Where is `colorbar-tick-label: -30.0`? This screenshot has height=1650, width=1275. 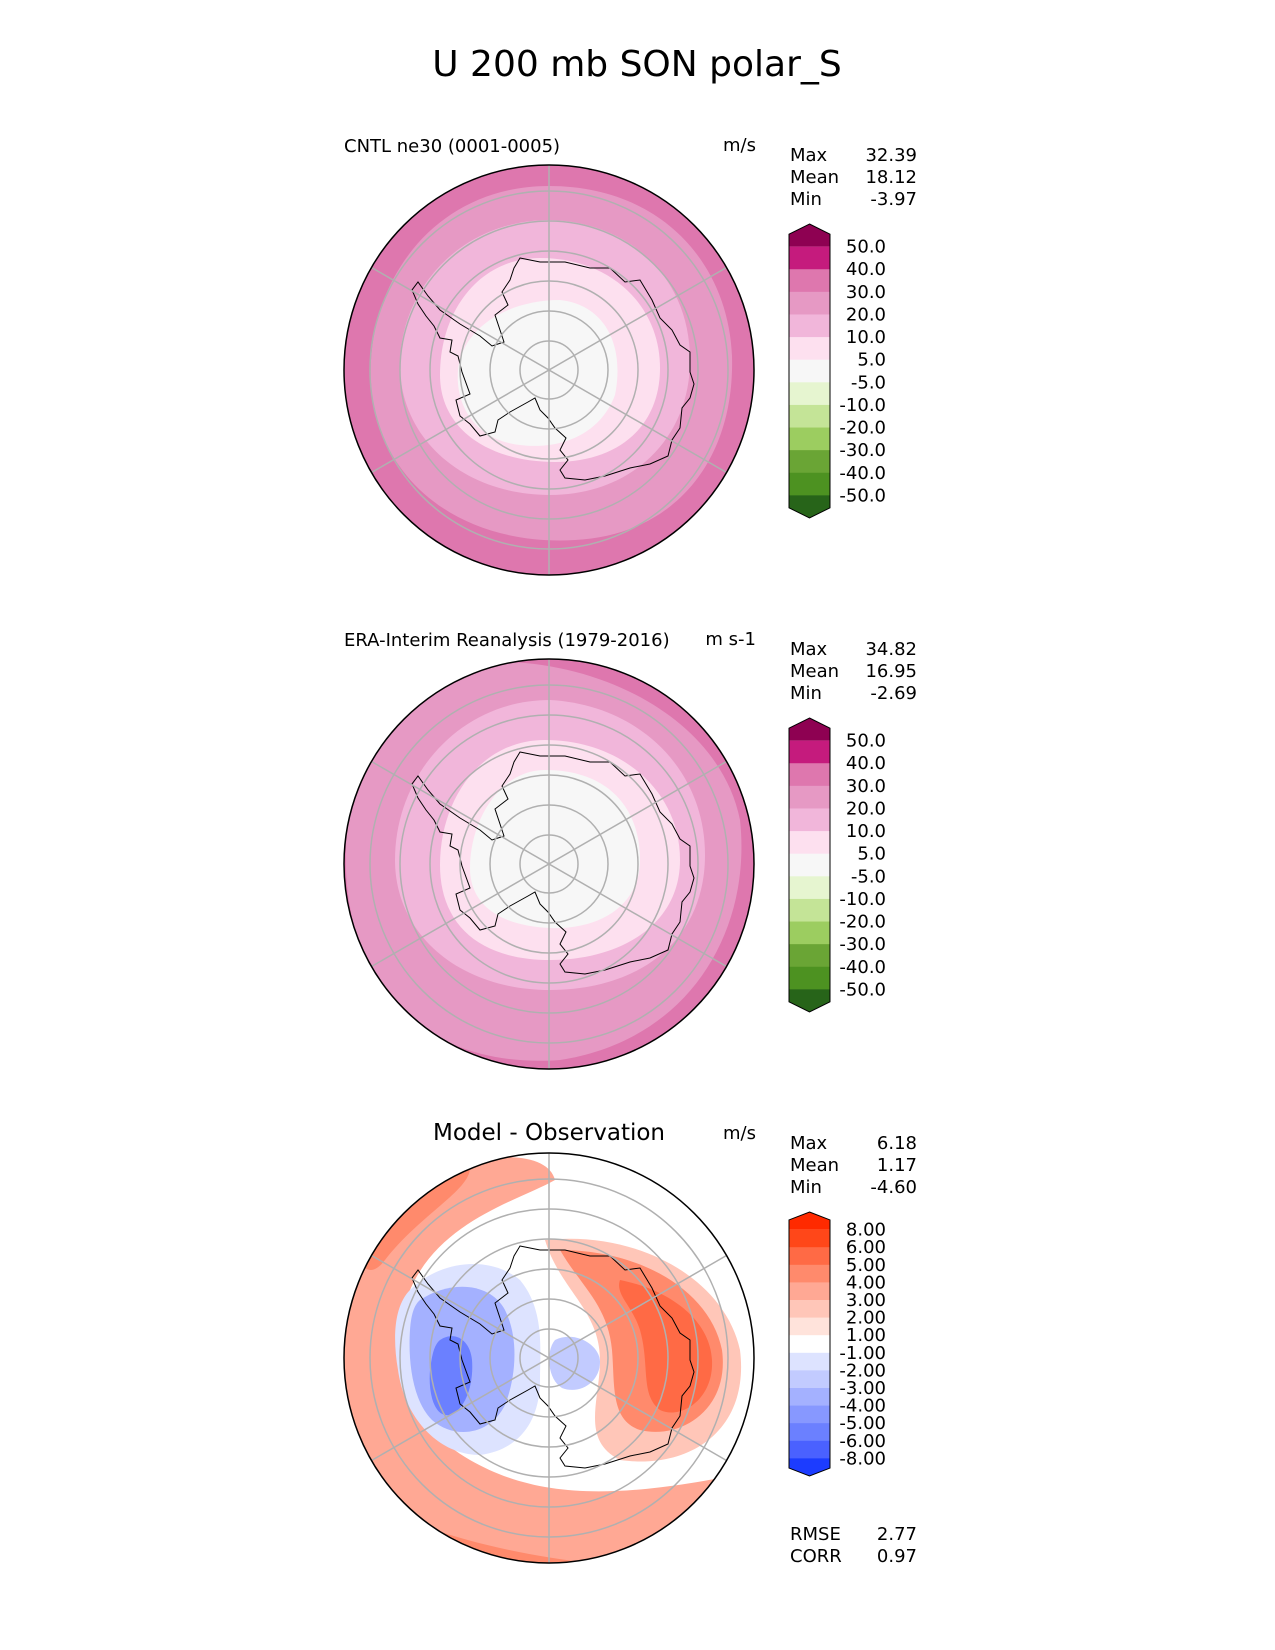
colorbar-tick-label: -30.0 is located at coordinates (862, 450).